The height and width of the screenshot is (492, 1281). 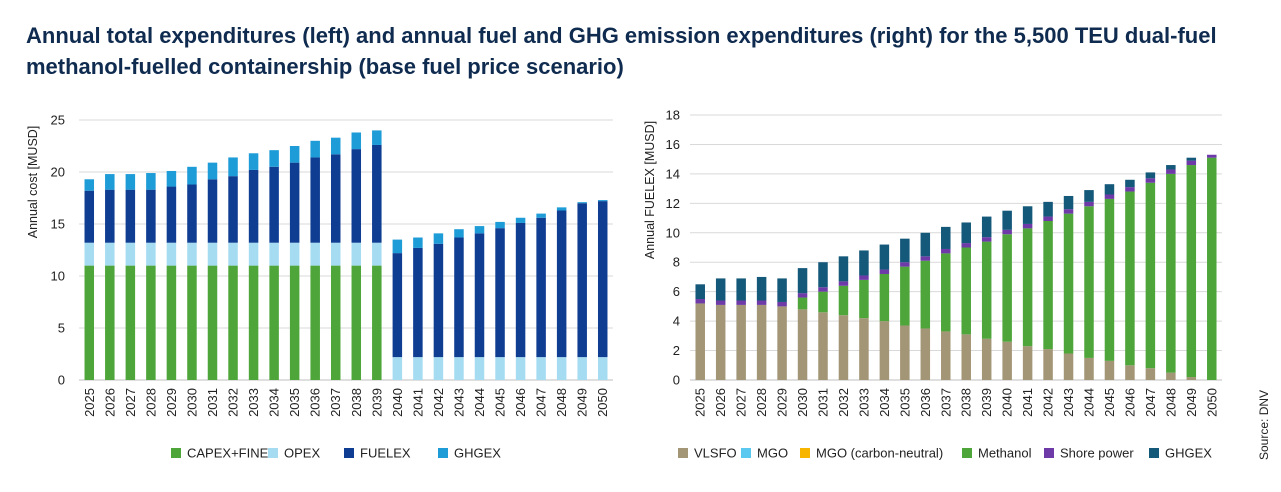 I want to click on left-y-tick-label: 15, so click(x=58, y=224).